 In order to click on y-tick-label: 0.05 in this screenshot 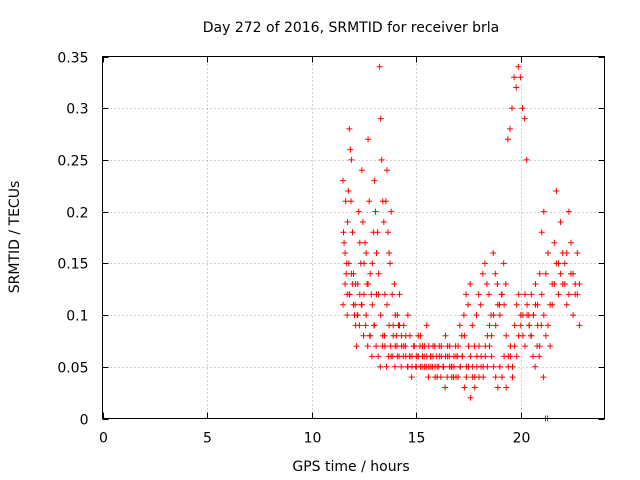, I will do `click(72, 369)`.